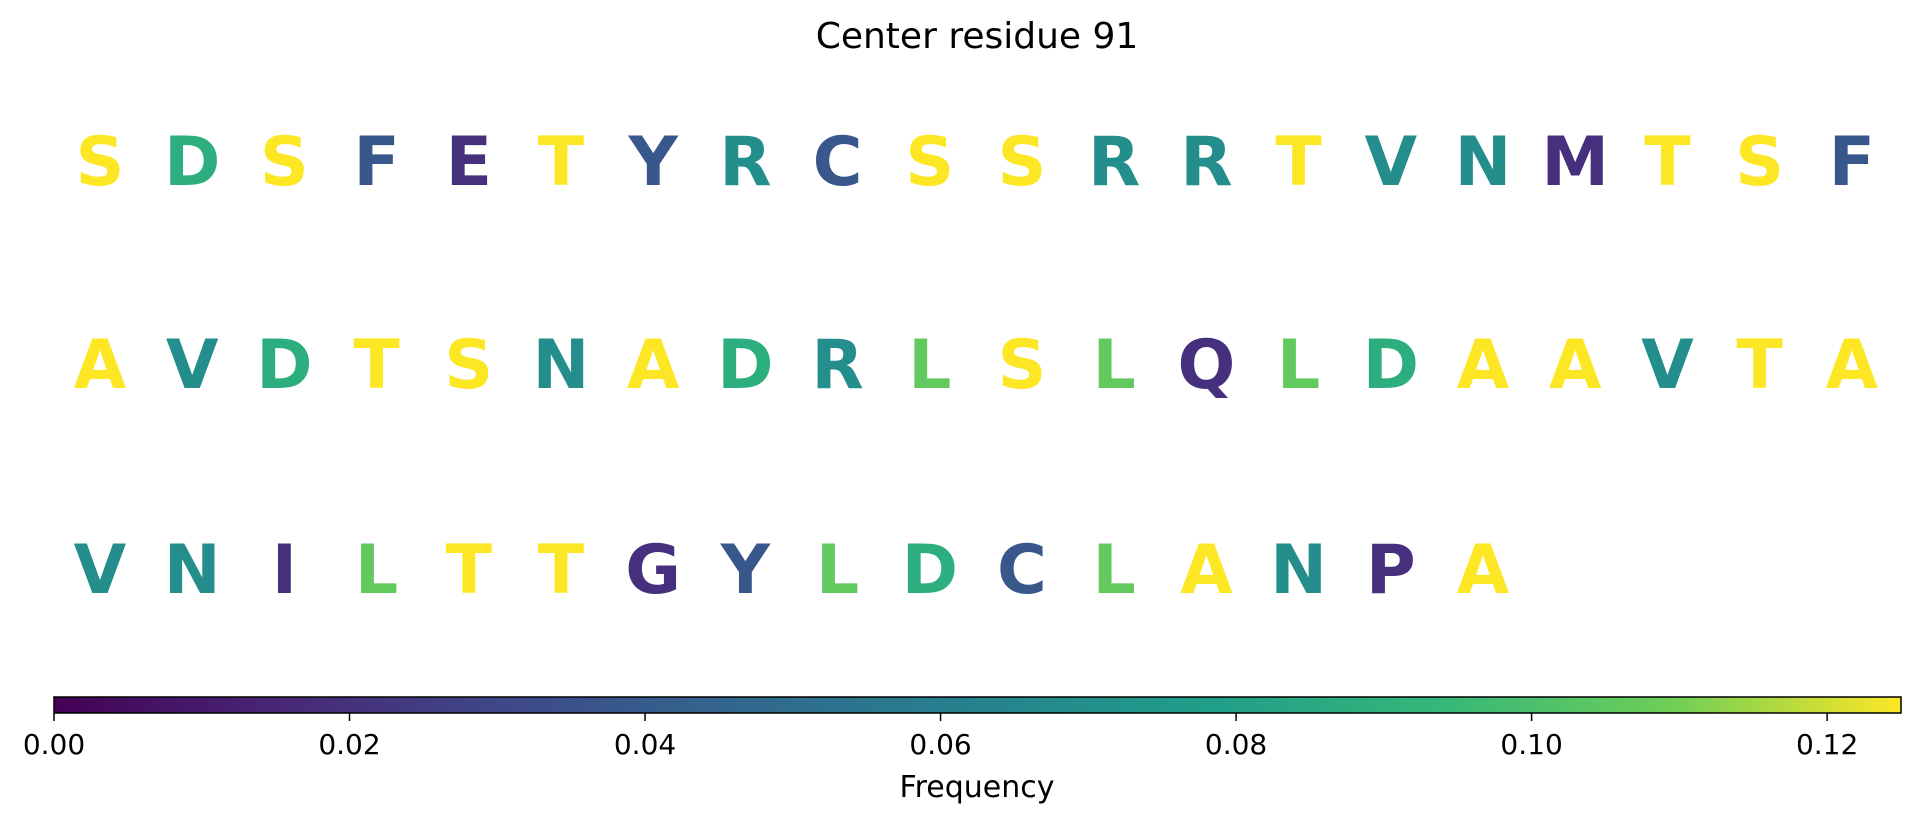 This screenshot has width=1917, height=822. What do you see at coordinates (1531, 744) in the screenshot?
I see `colorbar-tick-label: 0.10` at bounding box center [1531, 744].